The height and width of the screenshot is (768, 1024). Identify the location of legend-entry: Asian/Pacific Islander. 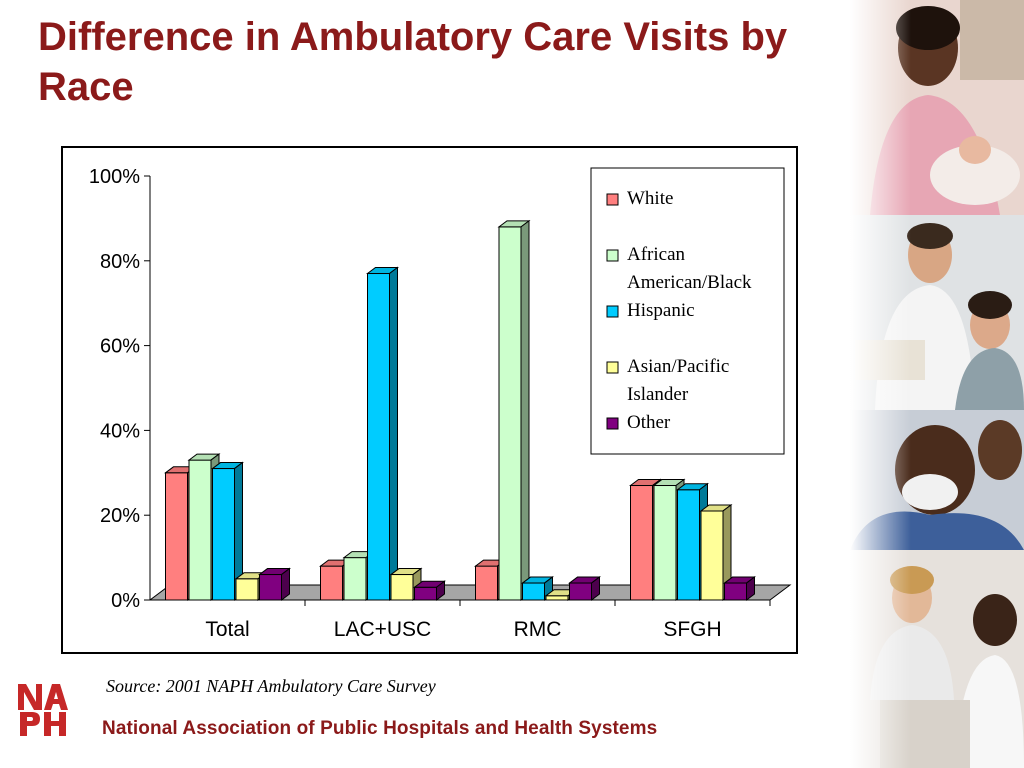
(667, 380).